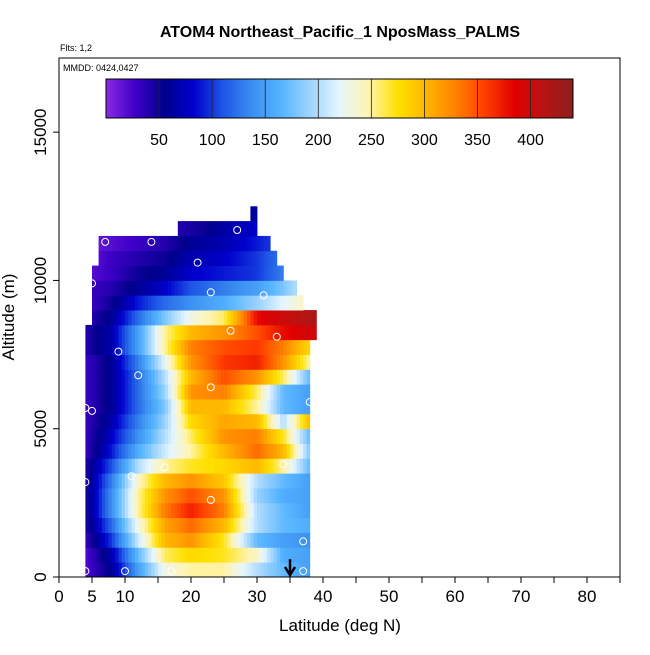  I want to click on sample-point, so click(131, 476).